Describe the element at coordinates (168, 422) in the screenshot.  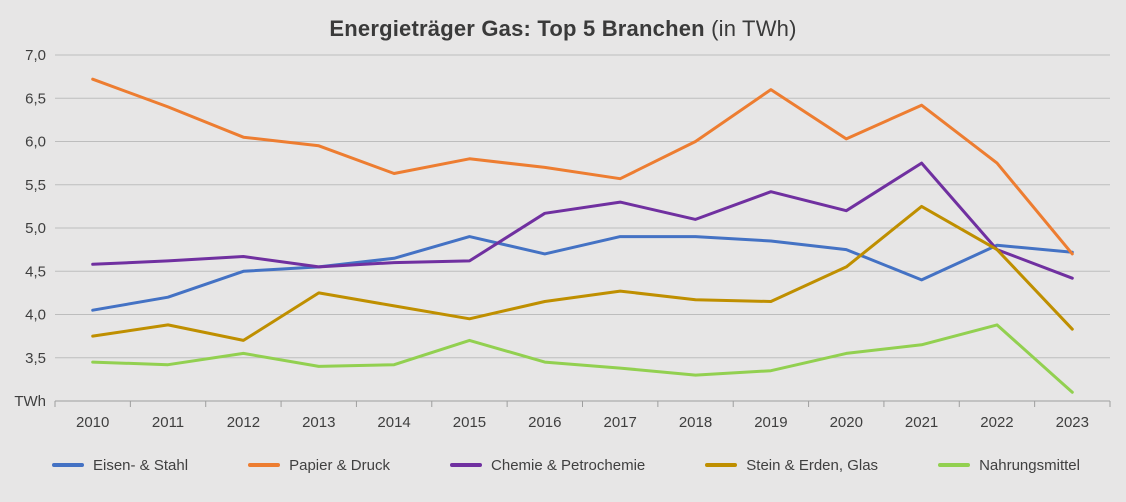
I see `x-axis-tick-label: 2011` at that location.